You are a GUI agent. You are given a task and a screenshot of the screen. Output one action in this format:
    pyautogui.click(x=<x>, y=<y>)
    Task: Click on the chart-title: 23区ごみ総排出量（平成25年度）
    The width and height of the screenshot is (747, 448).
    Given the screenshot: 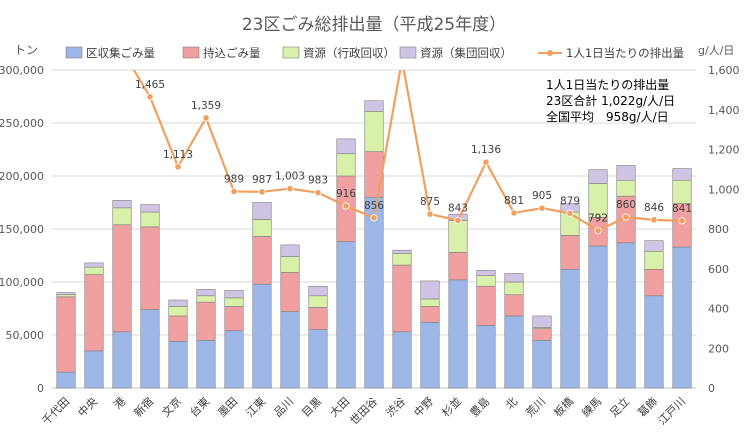 What is the action you would take?
    pyautogui.click(x=374, y=25)
    